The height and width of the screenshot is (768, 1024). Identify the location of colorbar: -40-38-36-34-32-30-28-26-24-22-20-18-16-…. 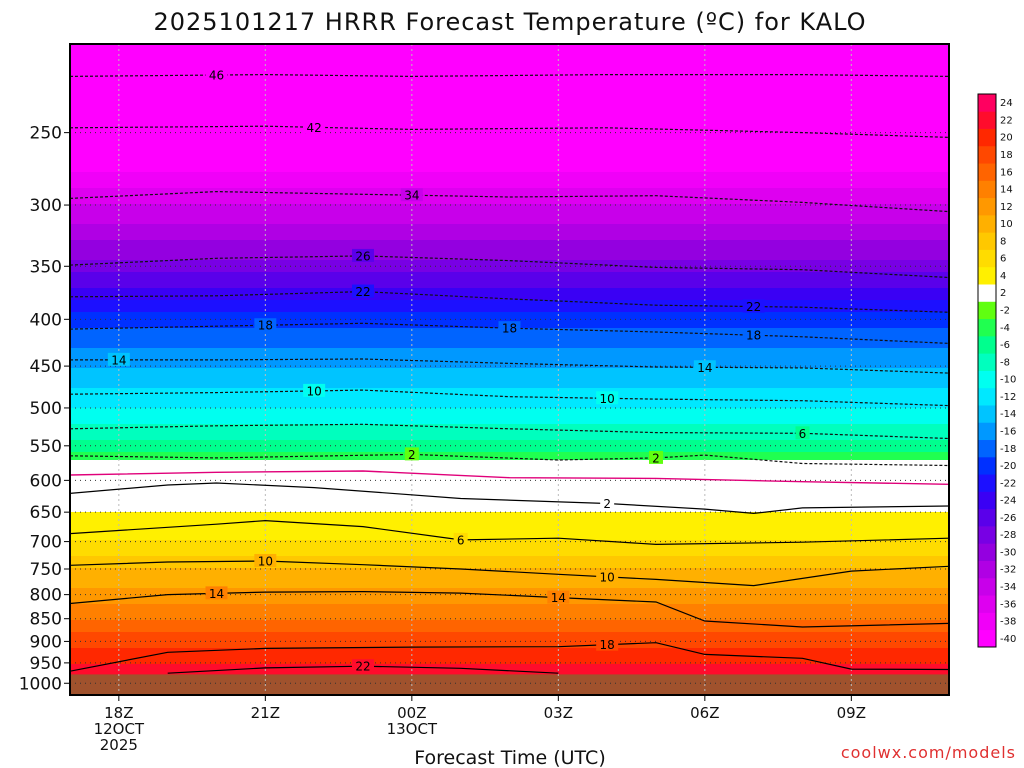
(996, 370).